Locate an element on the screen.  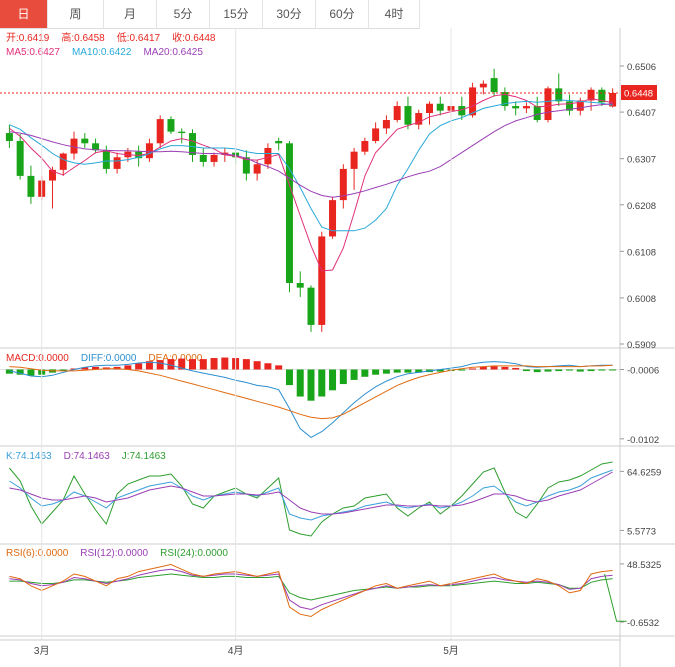
ma-item-2: MA20:0.6425 is located at coordinates (173, 52).